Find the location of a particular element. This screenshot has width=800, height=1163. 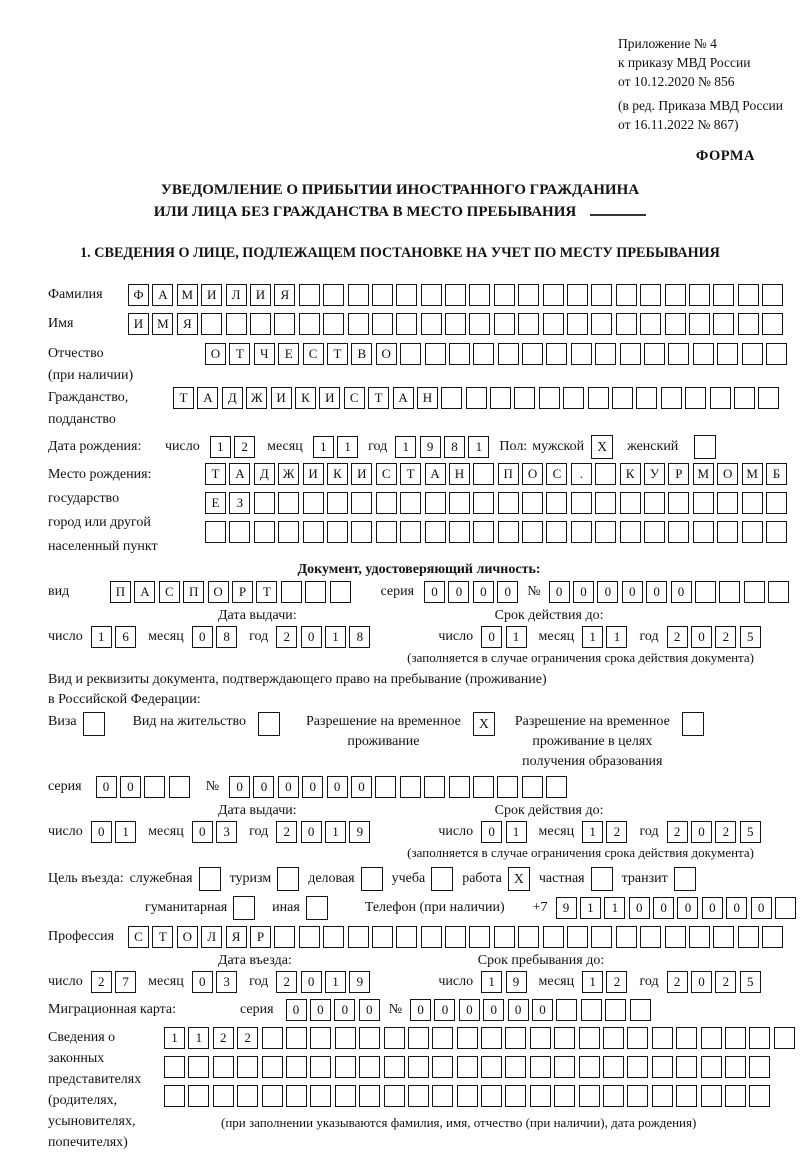

char-box: У is located at coordinates (655, 474).